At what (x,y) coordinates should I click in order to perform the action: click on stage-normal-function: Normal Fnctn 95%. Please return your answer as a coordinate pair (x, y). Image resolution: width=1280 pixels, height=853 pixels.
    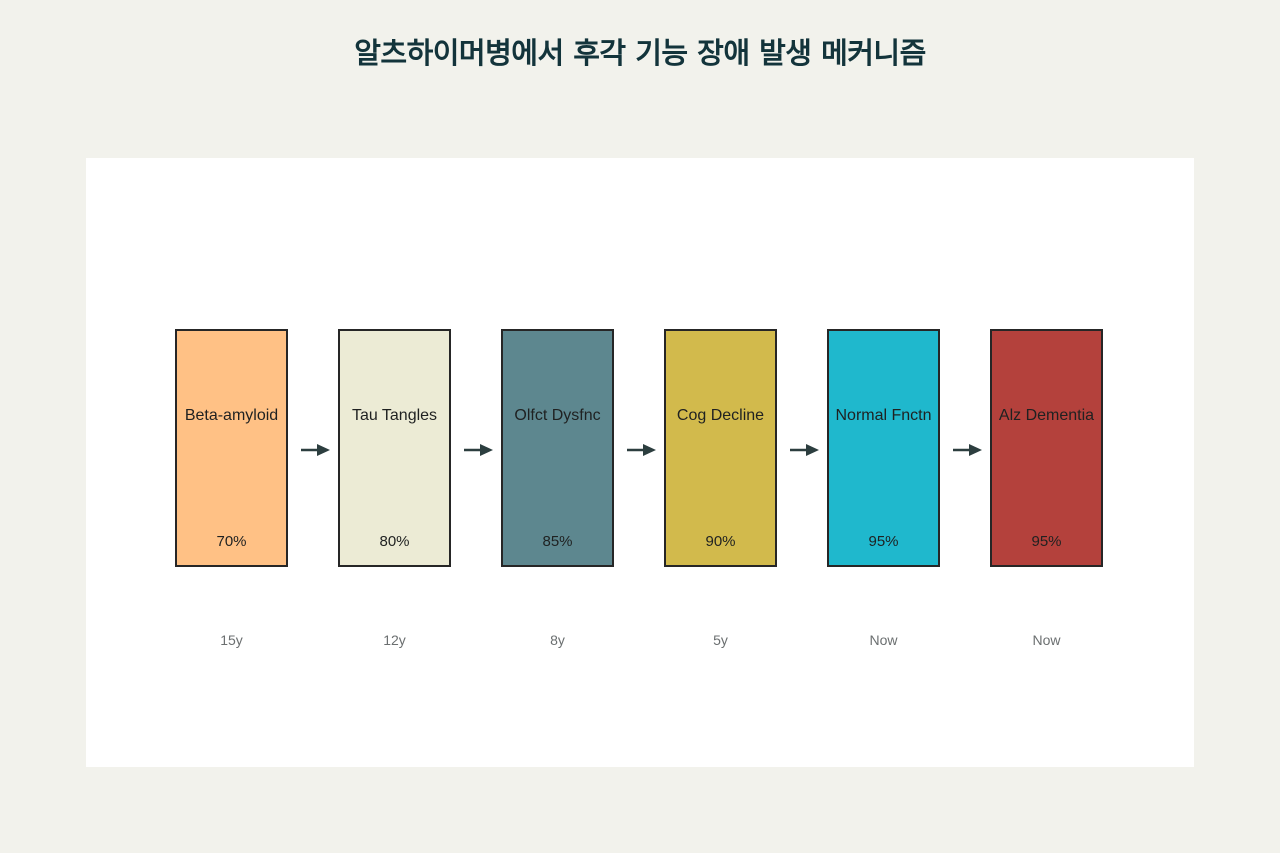
    Looking at the image, I should click on (883, 448).